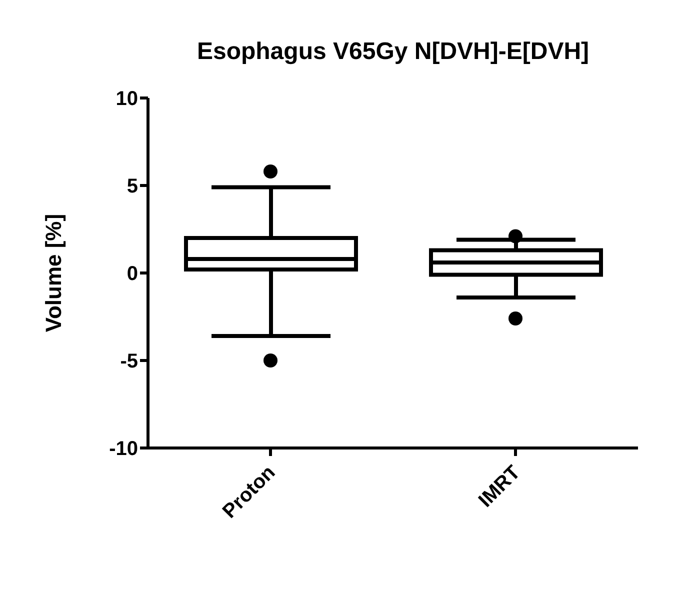 This screenshot has height=598, width=677. Describe the element at coordinates (132, 274) in the screenshot. I see `y-tick-label: 0` at that location.